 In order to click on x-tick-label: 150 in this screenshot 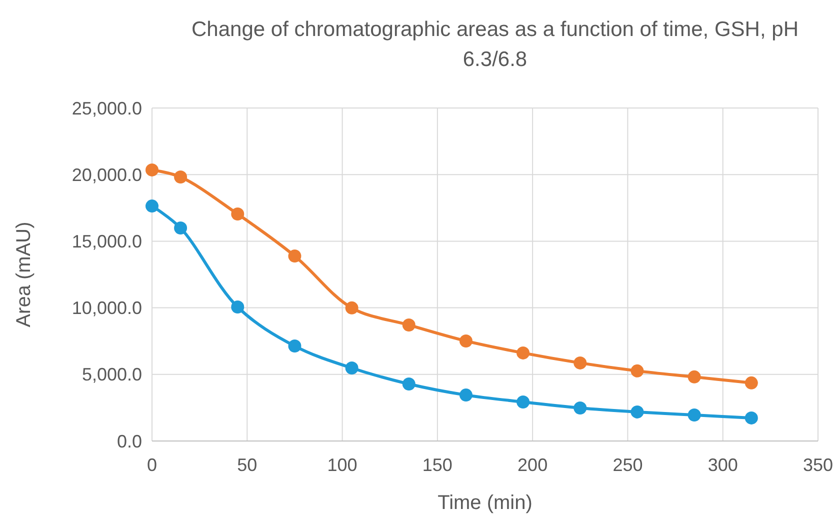, I will do `click(437, 465)`.